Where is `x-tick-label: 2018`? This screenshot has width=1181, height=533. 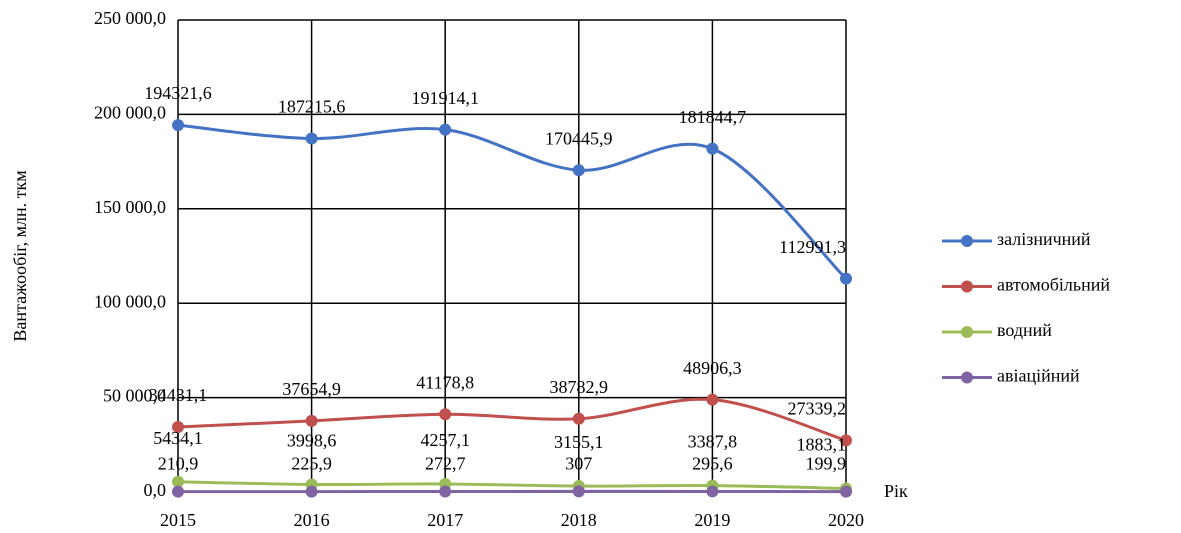 x-tick-label: 2018 is located at coordinates (579, 520).